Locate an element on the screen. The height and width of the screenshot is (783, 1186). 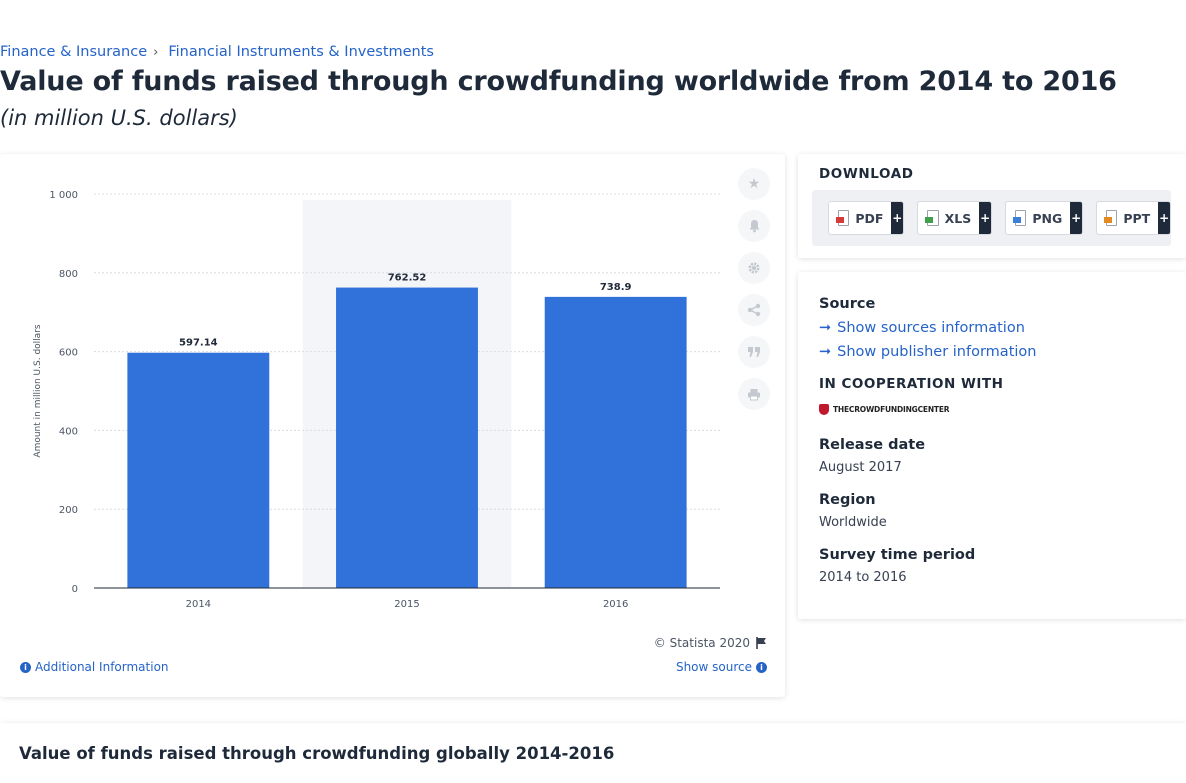
chart-tools: ★ is located at coordinates (754, 289).